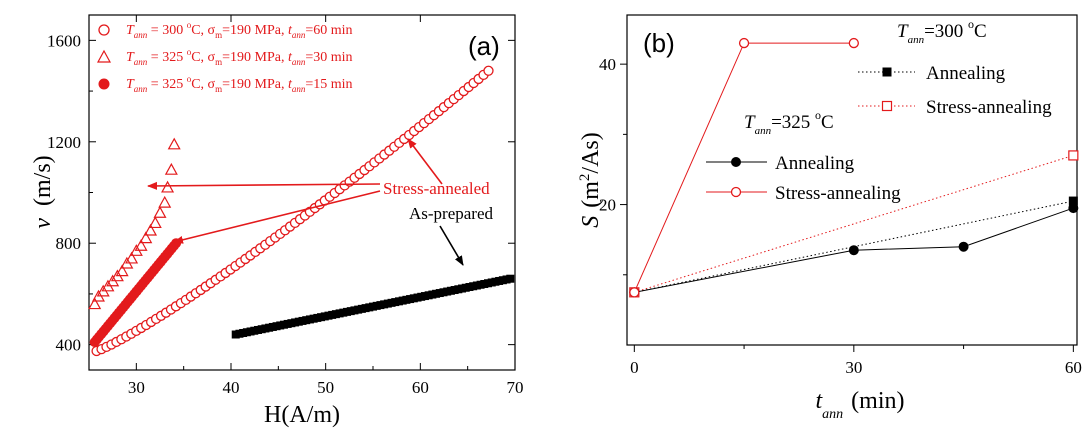  I want to click on panel-b-xlabel: tann (min), so click(860, 405).